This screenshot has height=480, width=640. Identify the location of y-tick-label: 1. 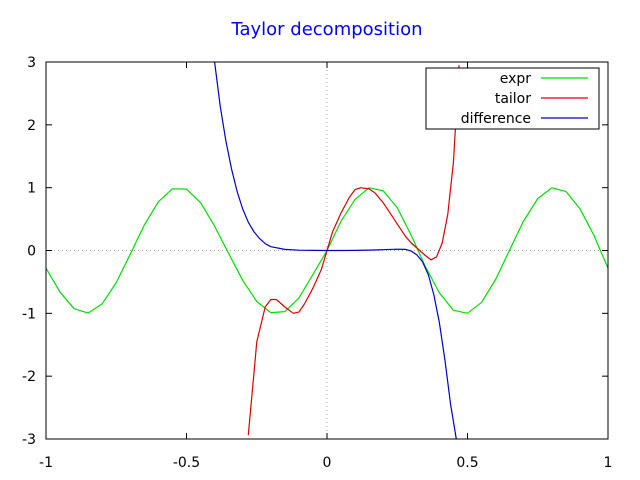
(31, 189).